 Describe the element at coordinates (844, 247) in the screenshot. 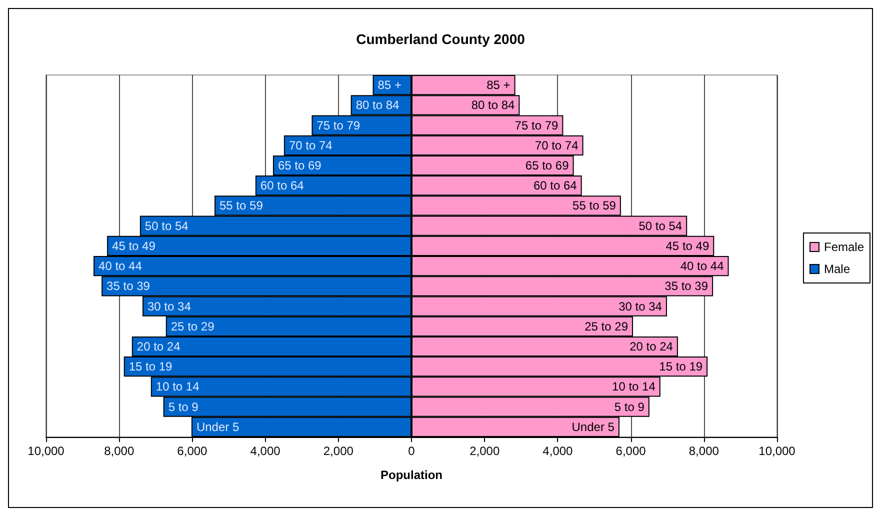

I see `legend-label: Female` at that location.